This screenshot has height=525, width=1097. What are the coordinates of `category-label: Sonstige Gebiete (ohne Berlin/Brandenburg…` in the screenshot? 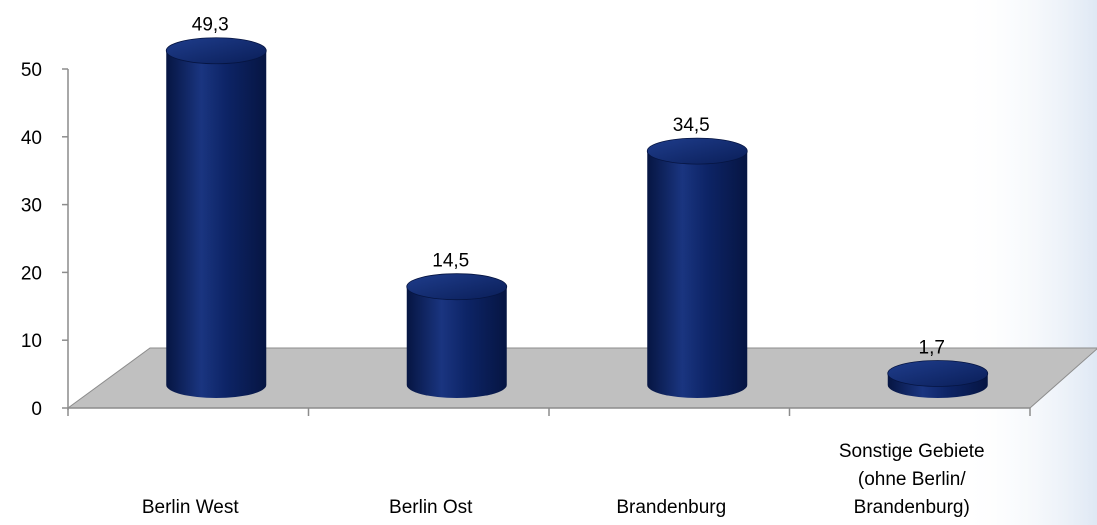 It's located at (912, 479).